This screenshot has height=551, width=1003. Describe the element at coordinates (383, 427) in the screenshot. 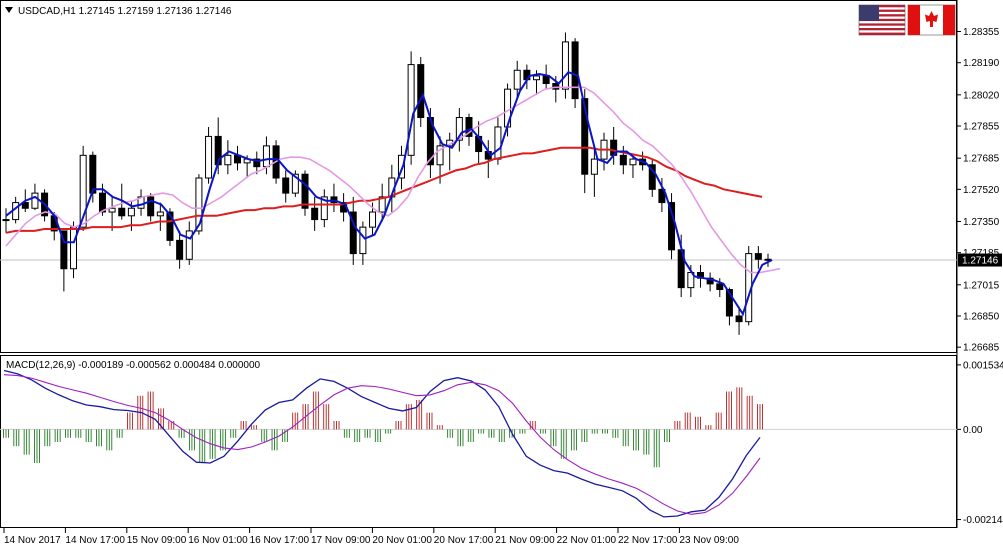

I see `macd-histogram` at that location.